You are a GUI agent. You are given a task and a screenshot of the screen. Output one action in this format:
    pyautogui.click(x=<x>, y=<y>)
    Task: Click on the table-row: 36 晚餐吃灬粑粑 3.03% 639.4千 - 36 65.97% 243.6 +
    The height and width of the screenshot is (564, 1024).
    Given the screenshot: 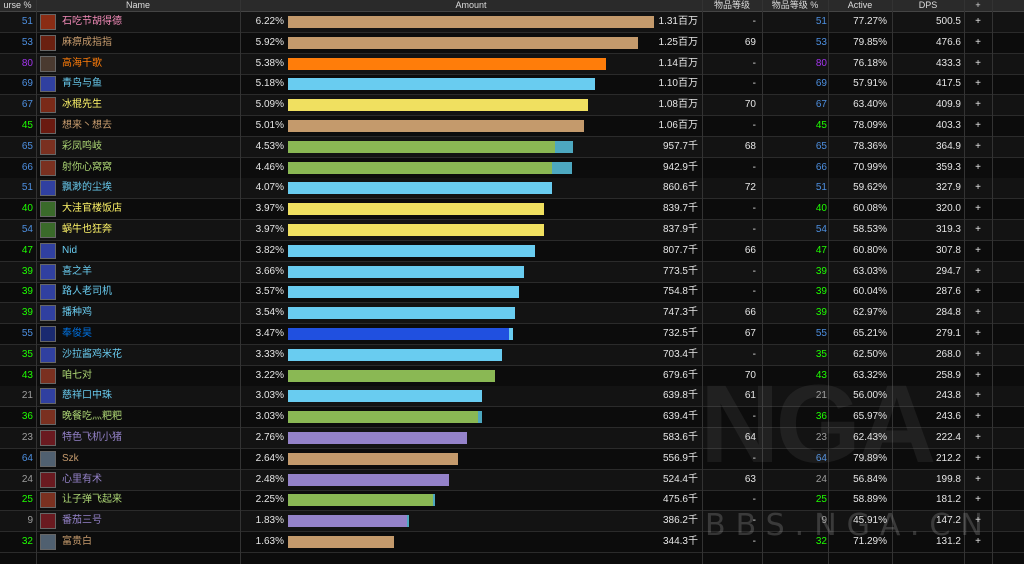 What is the action you would take?
    pyautogui.click(x=512, y=418)
    